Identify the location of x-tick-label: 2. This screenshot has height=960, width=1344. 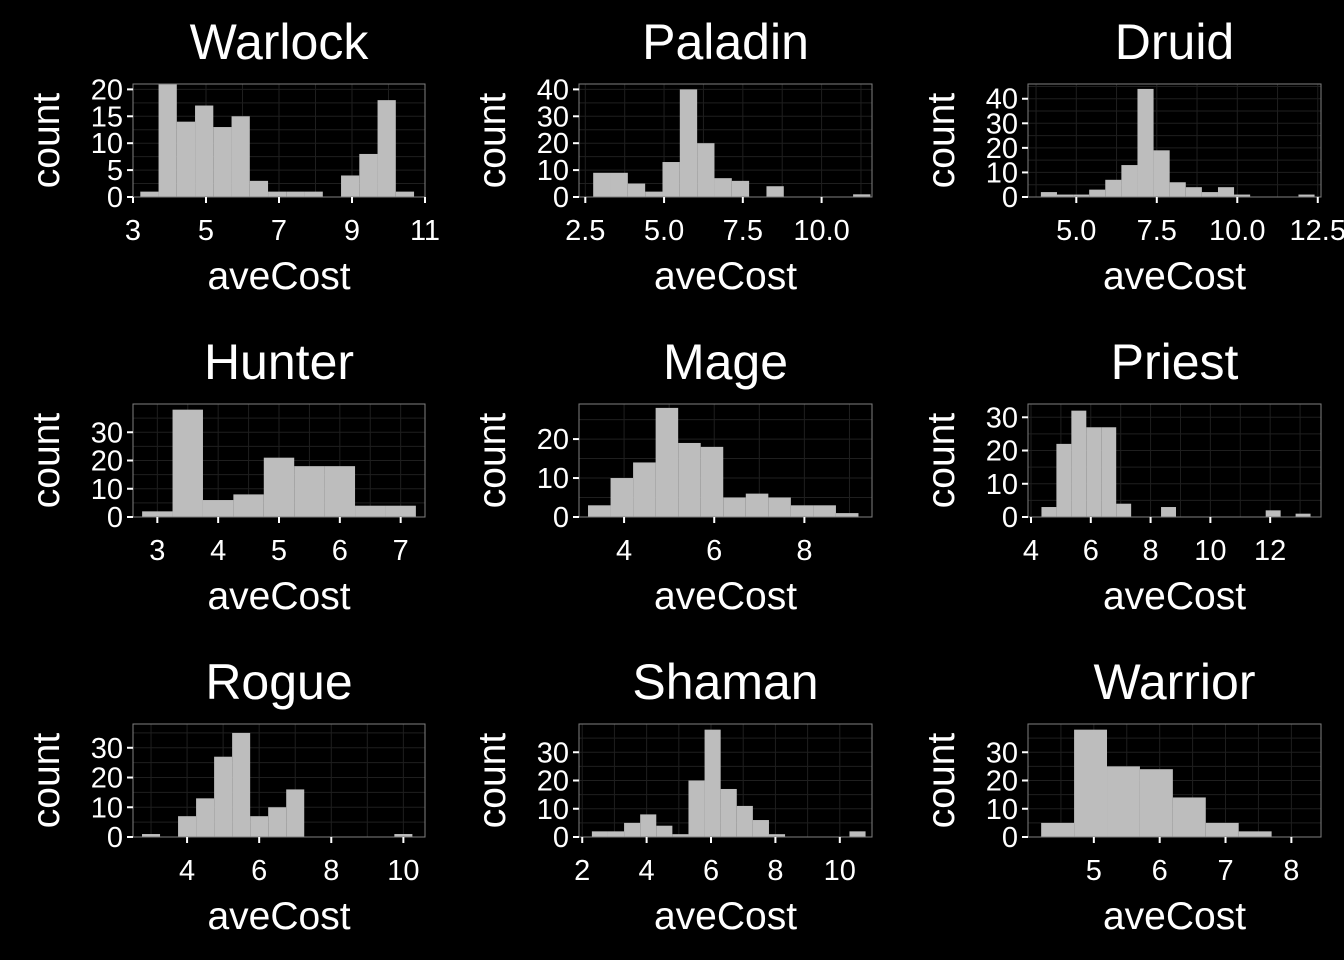
(582, 871).